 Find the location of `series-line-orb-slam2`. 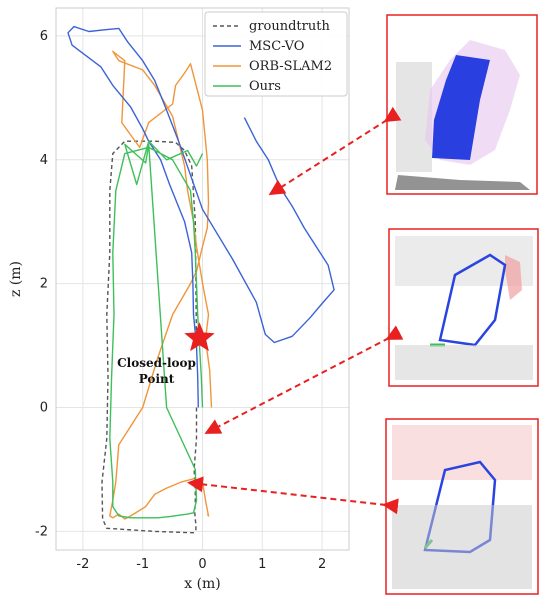

series-line-orb-slam2 is located at coordinates (161, 285).